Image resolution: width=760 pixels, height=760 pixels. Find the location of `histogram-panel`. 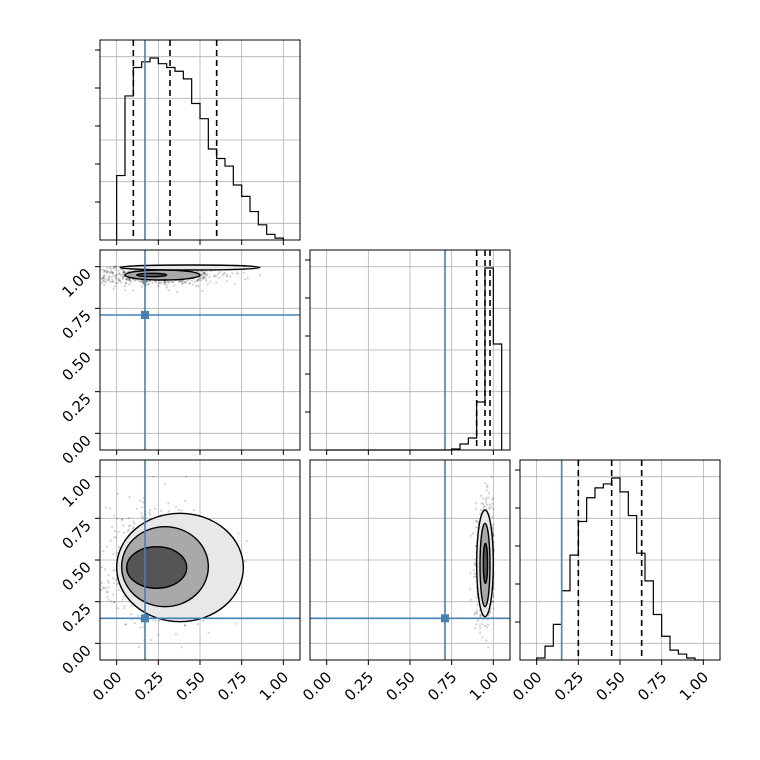

histogram-panel is located at coordinates (200, 140).